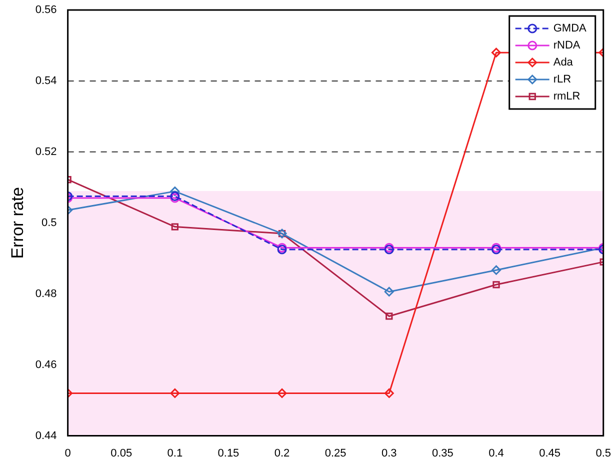  Describe the element at coordinates (282, 453) in the screenshot. I see `x-tick-label: 0.2` at that location.